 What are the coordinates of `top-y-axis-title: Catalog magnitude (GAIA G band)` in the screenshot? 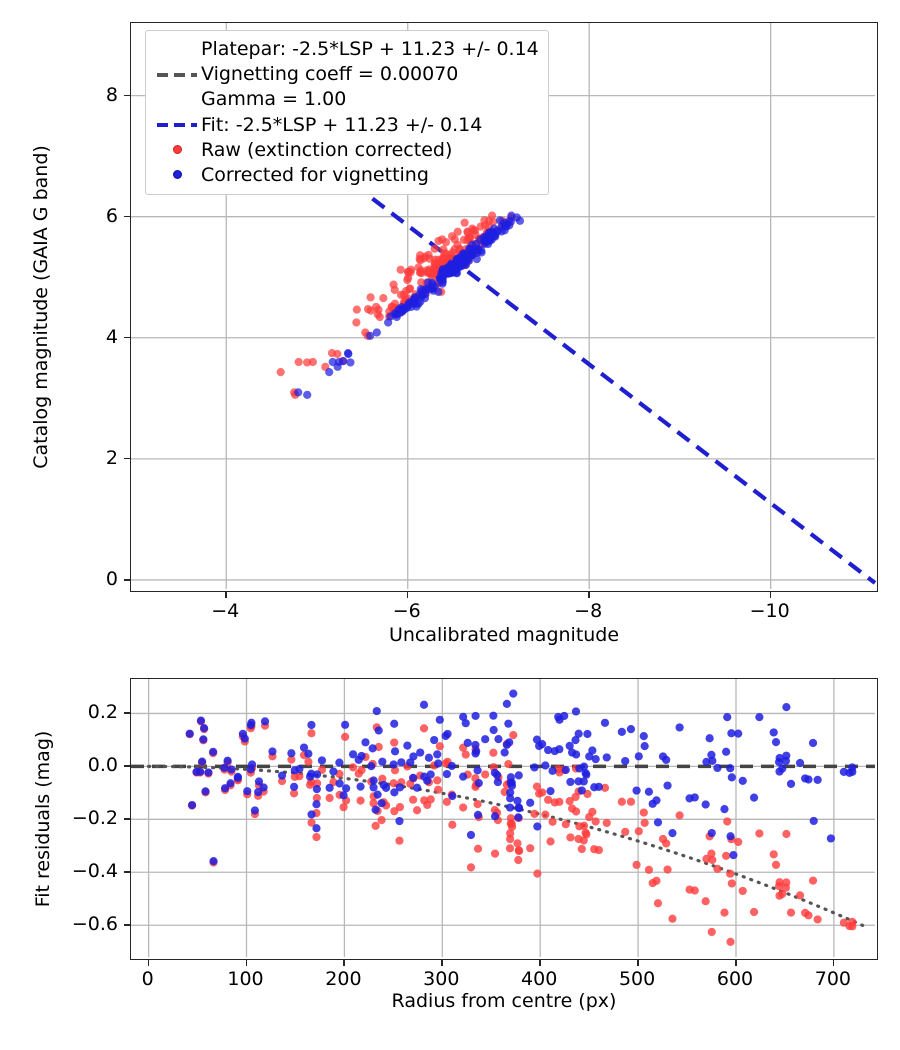 It's located at (41, 307).